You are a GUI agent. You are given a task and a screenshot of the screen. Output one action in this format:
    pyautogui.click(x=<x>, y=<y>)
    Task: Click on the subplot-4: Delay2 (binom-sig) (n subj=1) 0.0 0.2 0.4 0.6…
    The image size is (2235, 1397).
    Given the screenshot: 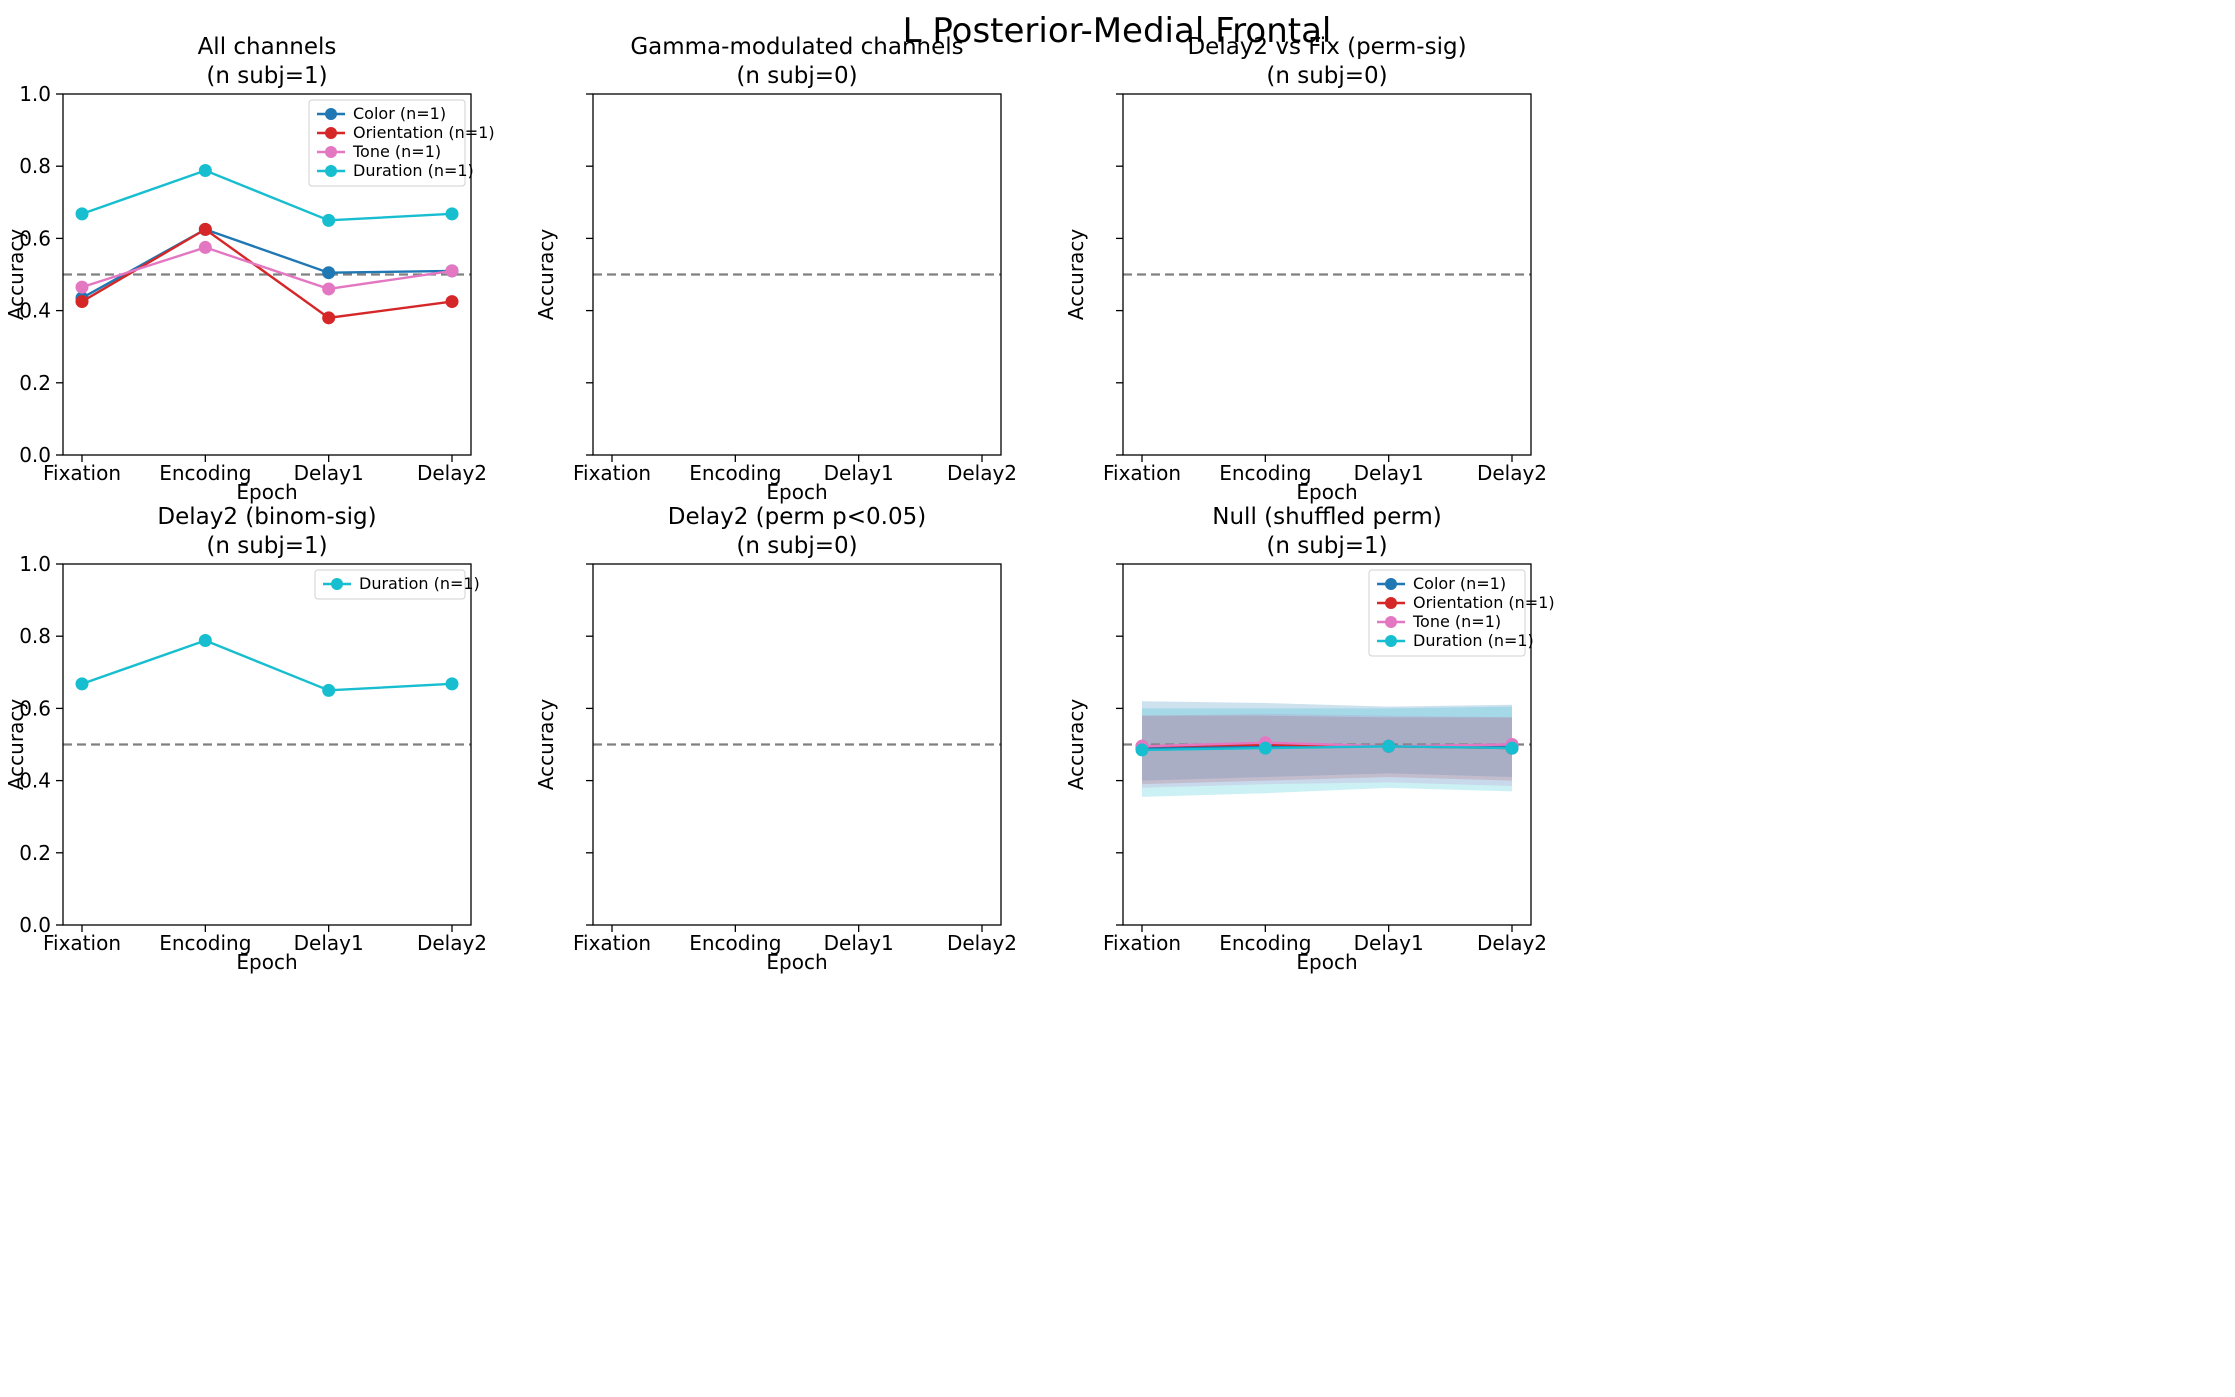 What is the action you would take?
    pyautogui.click(x=245, y=739)
    